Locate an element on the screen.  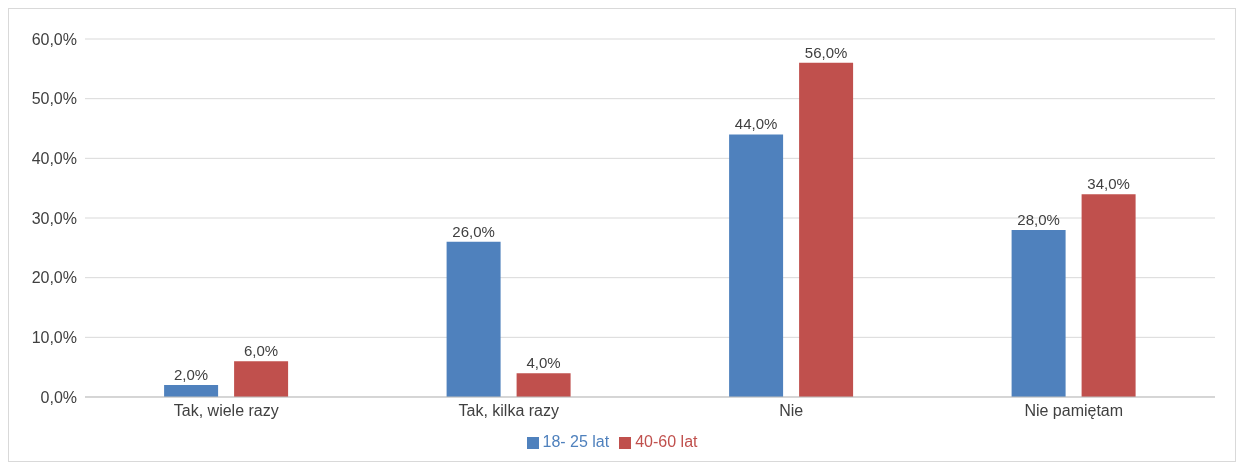
data-label: 4,0% is located at coordinates (543, 363).